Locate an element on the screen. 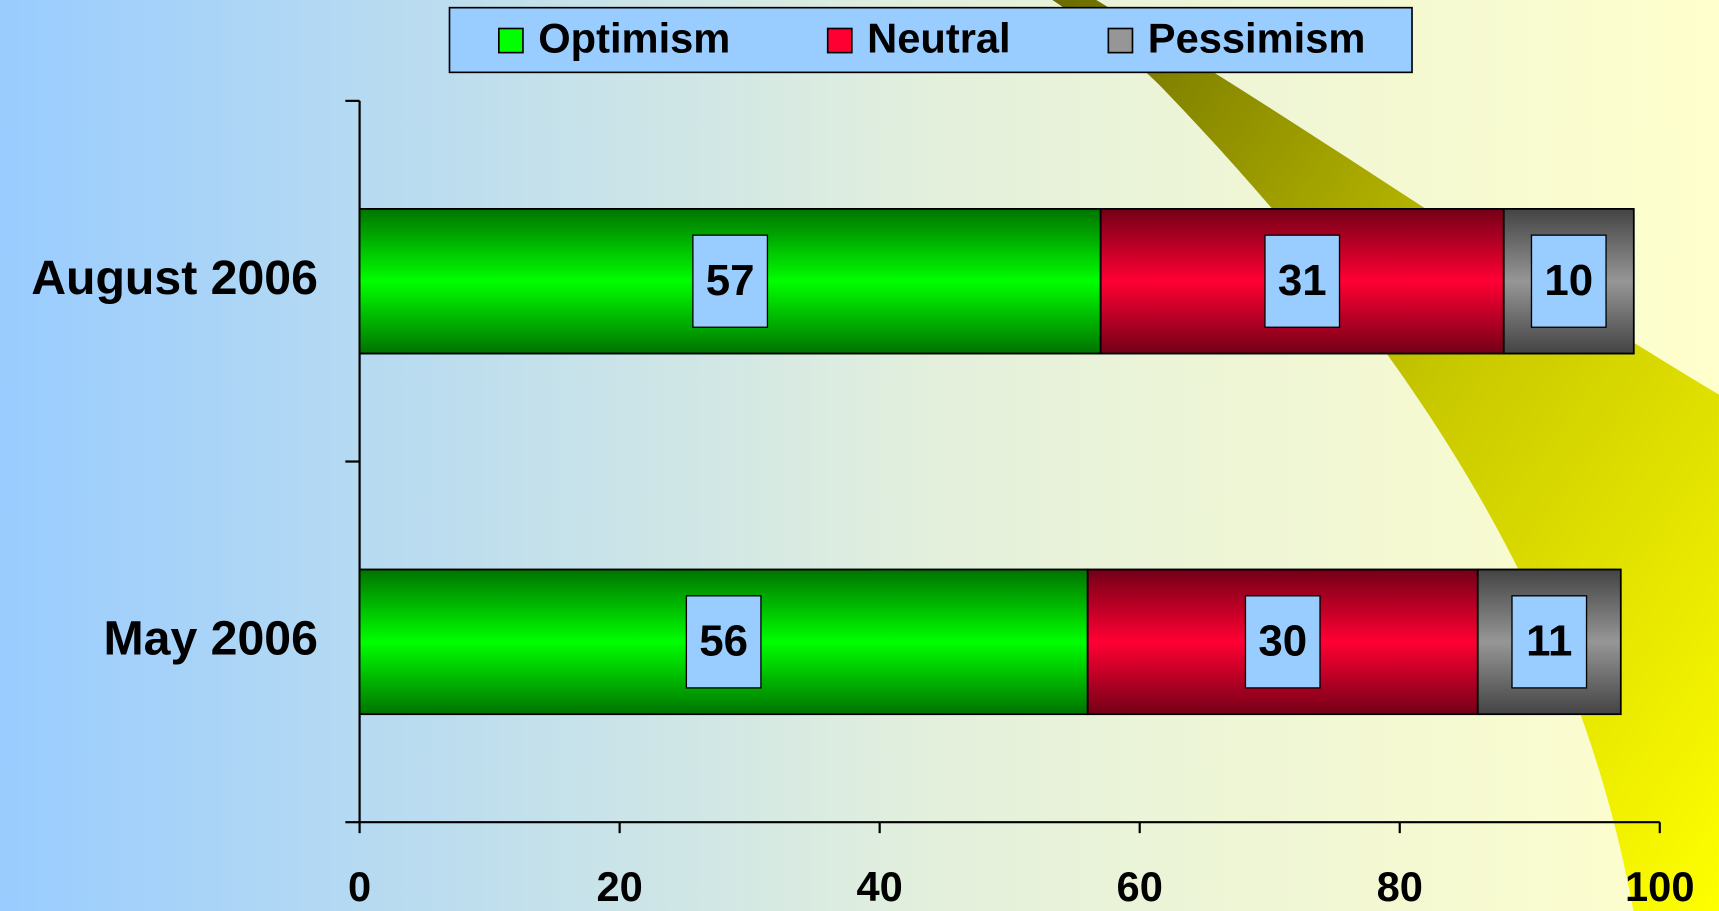 Image resolution: width=1719 pixels, height=911 pixels. data-label: 10 is located at coordinates (1568, 280).